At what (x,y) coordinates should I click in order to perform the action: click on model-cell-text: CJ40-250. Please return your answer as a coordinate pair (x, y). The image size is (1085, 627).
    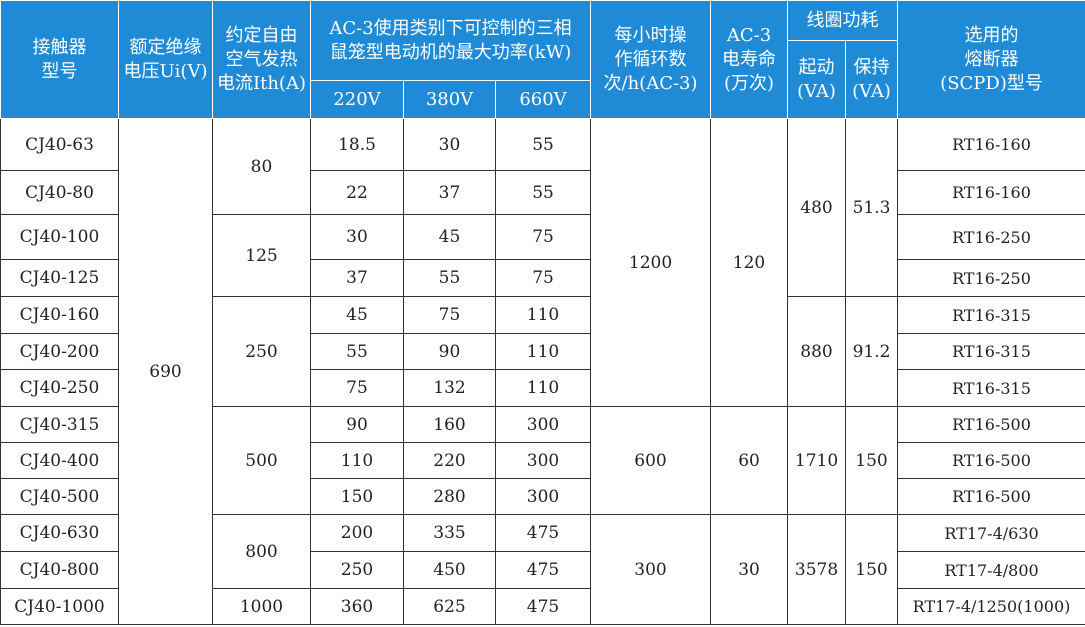
    Looking at the image, I should click on (59, 388).